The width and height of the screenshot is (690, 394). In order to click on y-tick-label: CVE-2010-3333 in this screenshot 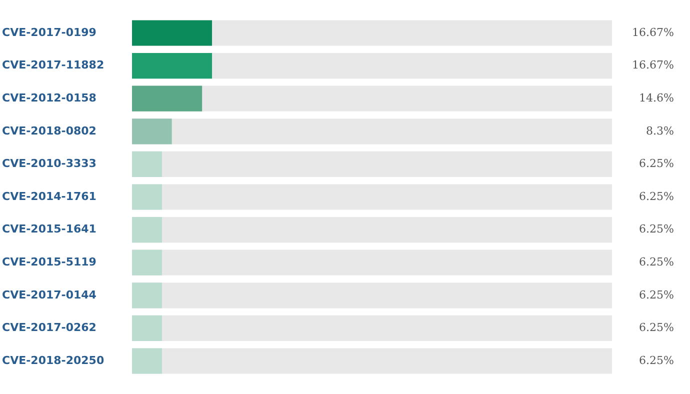, I will do `click(49, 163)`.